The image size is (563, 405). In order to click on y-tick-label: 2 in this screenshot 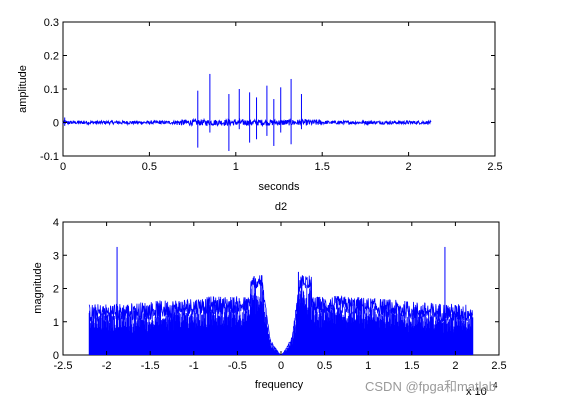, I will do `click(56, 290)`.